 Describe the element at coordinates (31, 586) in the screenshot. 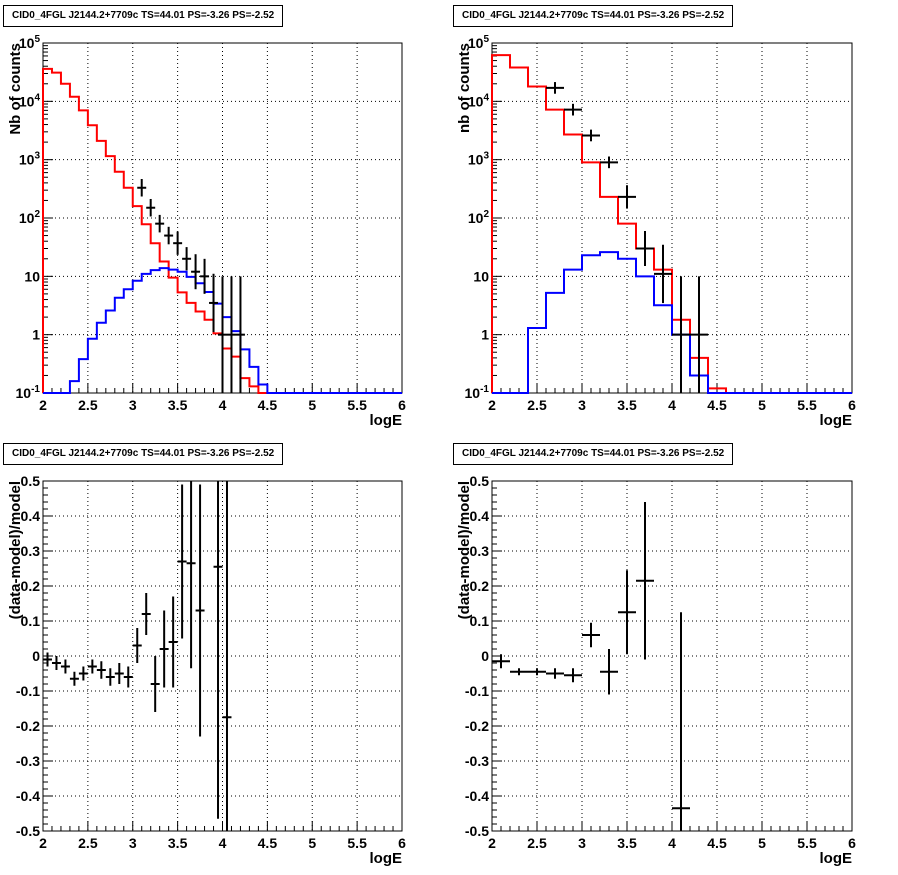

I see `y-tick-label: 0.2` at that location.